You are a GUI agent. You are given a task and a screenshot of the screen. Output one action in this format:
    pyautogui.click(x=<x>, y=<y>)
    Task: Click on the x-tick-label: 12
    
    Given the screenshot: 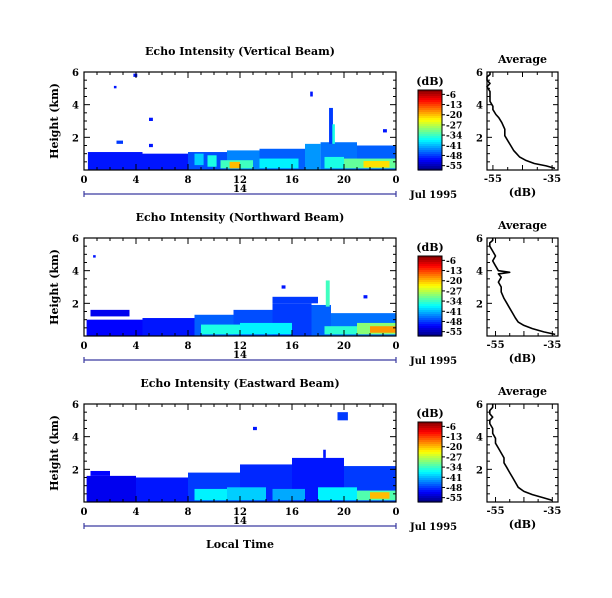 What is the action you would take?
    pyautogui.click(x=240, y=346)
    